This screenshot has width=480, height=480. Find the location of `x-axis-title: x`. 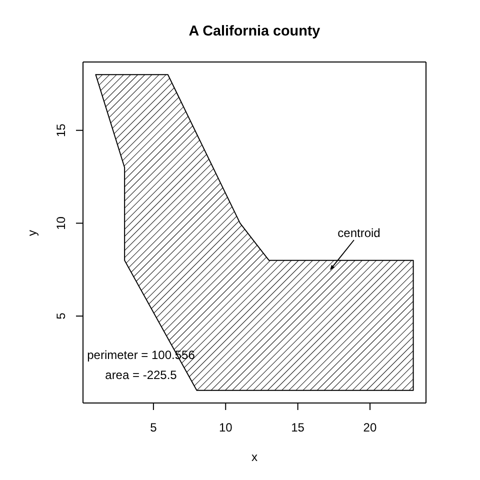

x-axis-title: x is located at coordinates (255, 457).